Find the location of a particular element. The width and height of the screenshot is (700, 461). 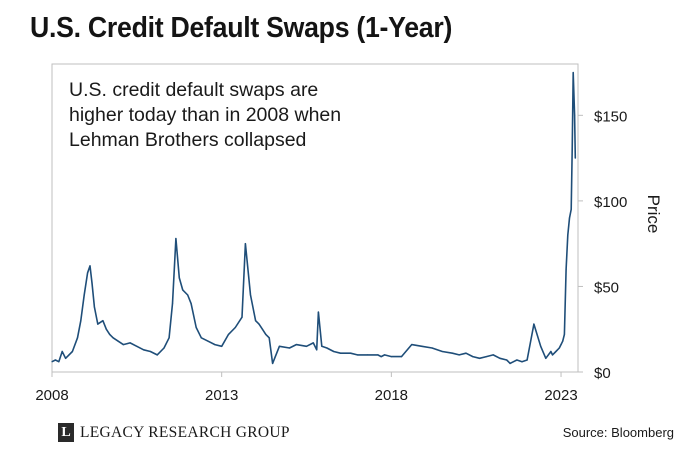

brand-logo: L LEGACY RESEARCH GROUP is located at coordinates (174, 432).